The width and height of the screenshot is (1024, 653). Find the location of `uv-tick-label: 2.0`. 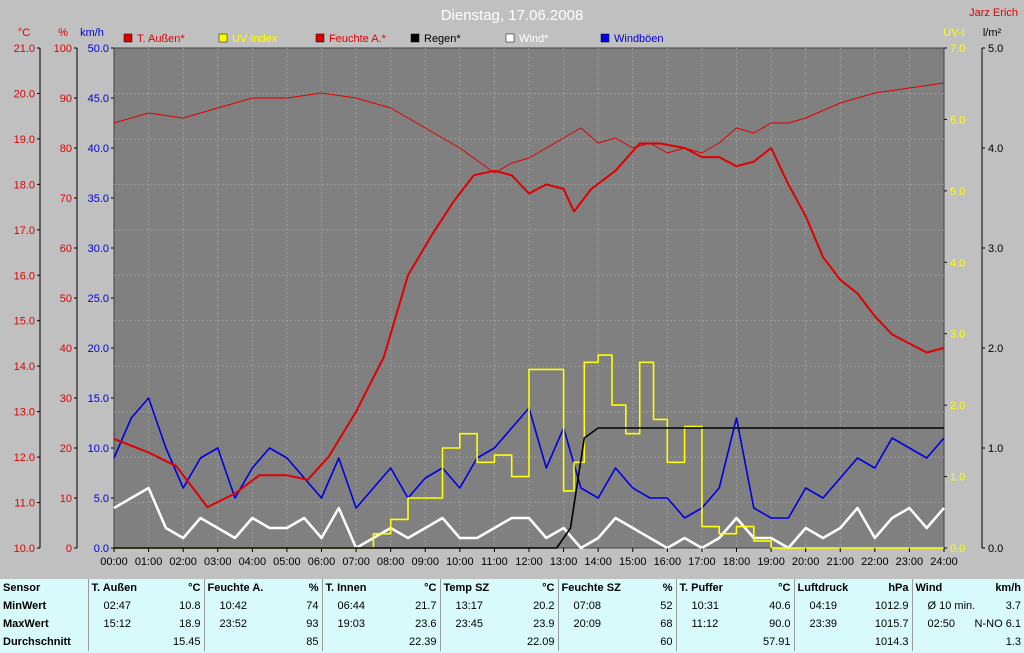

uv-tick-label: 2.0 is located at coordinates (957, 406).